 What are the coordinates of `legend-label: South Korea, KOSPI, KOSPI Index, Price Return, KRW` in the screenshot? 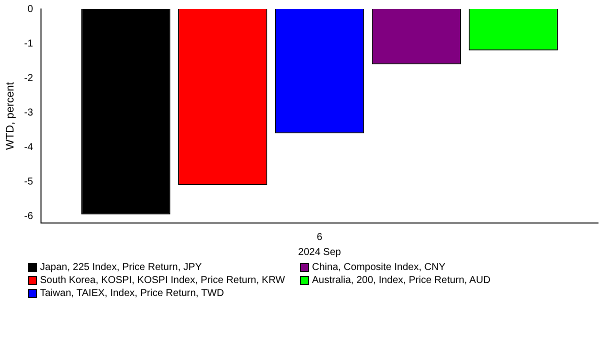 It's located at (162, 280).